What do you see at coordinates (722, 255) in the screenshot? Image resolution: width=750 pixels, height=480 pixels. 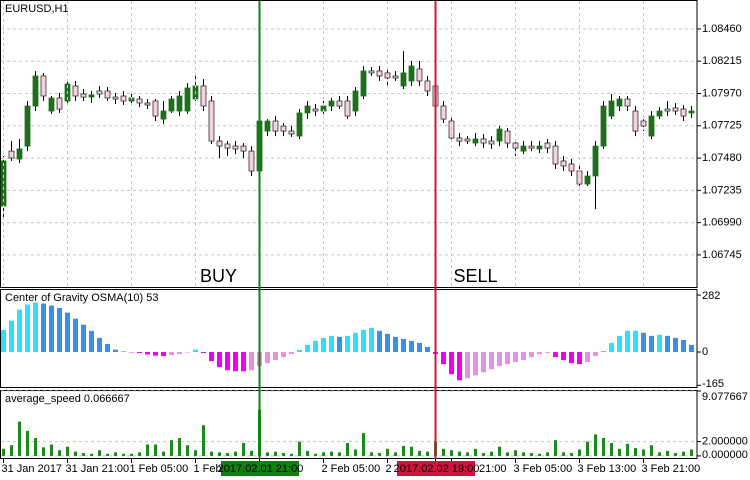 I see `y-tick-label: 1.06745` at bounding box center [722, 255].